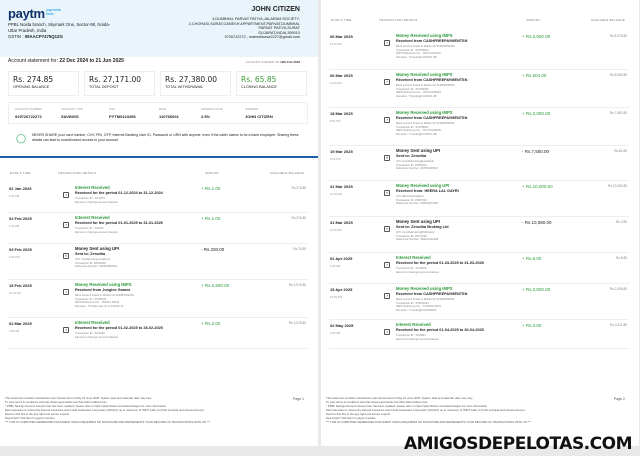 The width and height of the screenshot is (640, 456). I want to click on transaction-amount: + Rs.2.00, so click(211, 323).